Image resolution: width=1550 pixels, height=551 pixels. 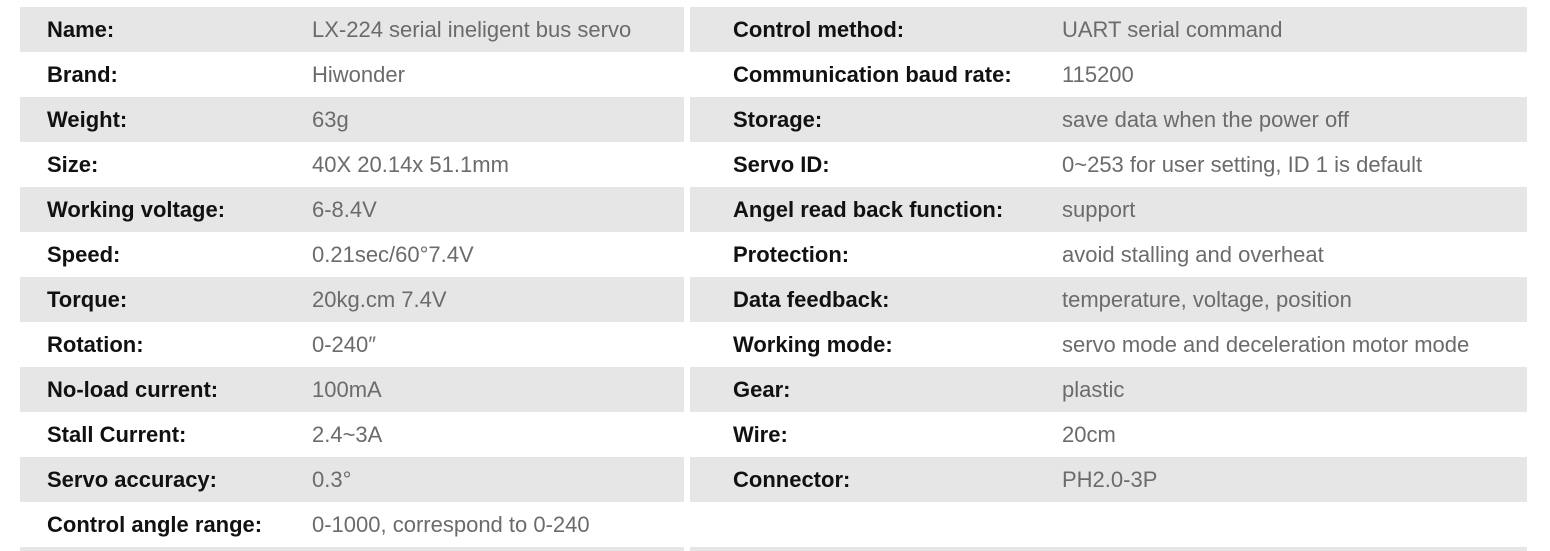 I want to click on spec-cell-left: Name: LX-224 serial ineligent bus servo, so click(x=352, y=29).